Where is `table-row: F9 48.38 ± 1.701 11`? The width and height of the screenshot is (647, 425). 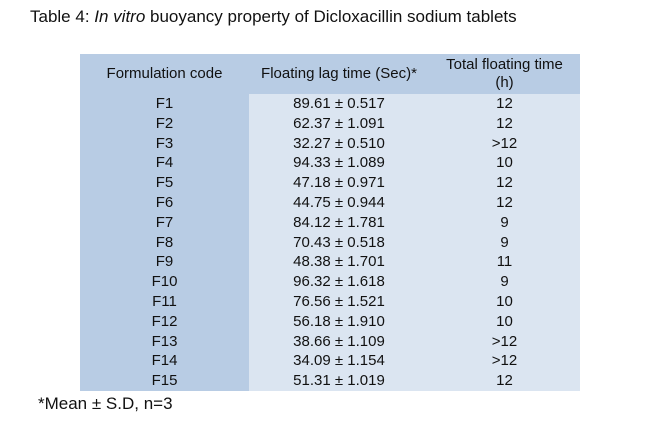 table-row: F9 48.38 ± 1.701 11 is located at coordinates (330, 262).